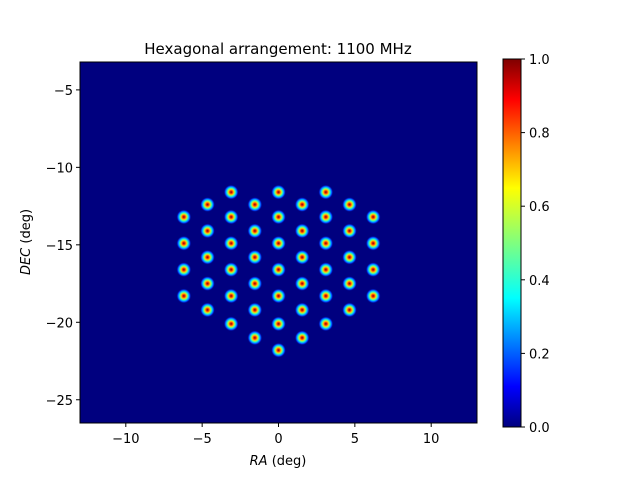  Describe the element at coordinates (287, 461) in the screenshot. I see `x-axis-unit: (deg)` at that location.